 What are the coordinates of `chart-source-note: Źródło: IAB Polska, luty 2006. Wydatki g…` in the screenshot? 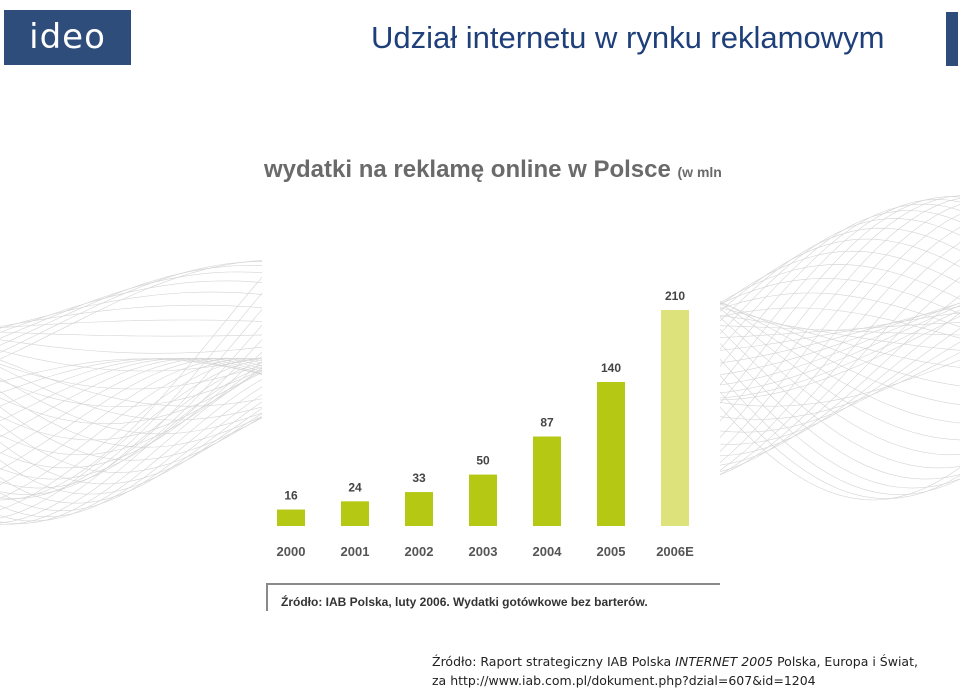 It's located at (464, 602).